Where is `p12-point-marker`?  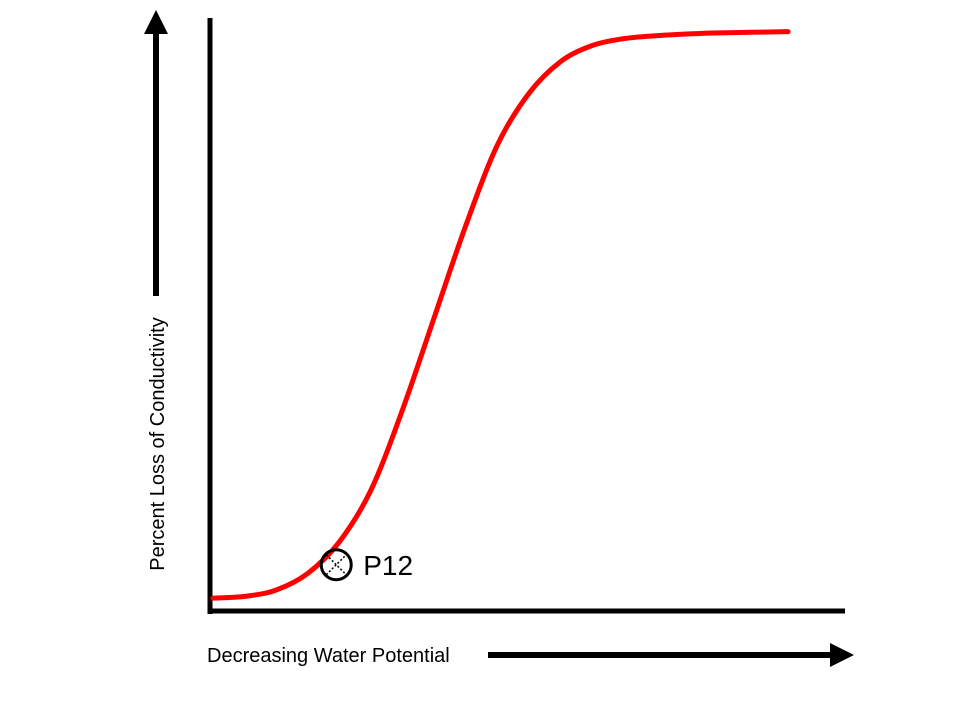
p12-point-marker is located at coordinates (336, 565).